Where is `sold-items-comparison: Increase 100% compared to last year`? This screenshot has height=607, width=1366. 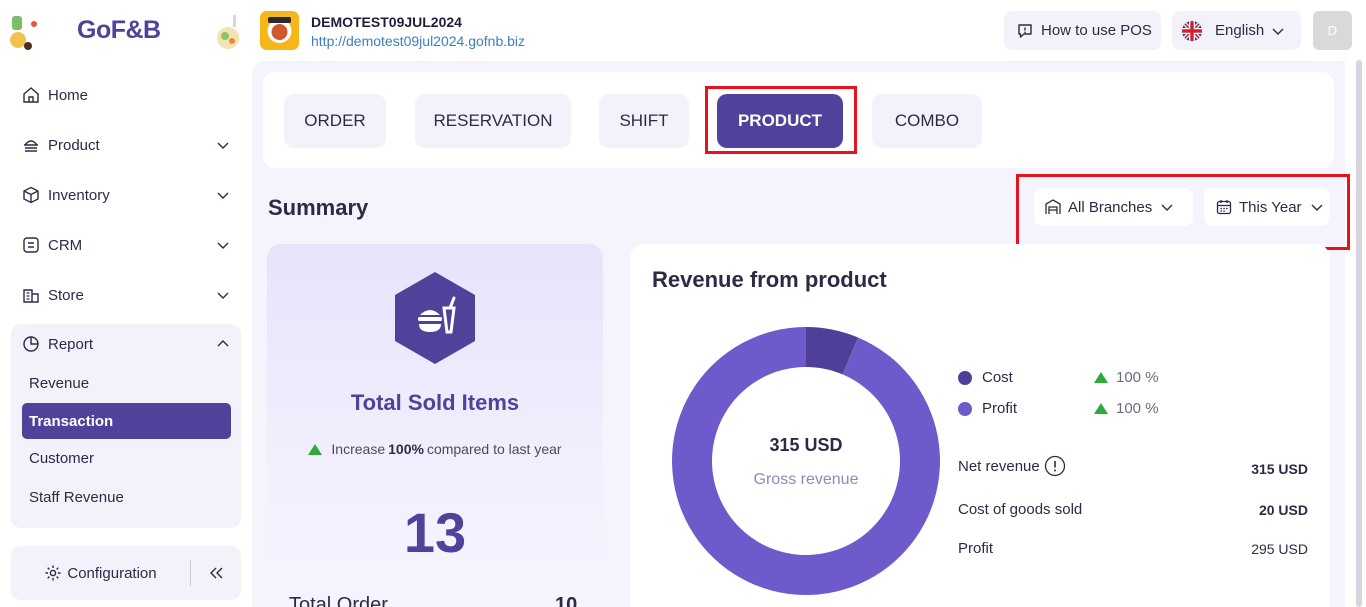 sold-items-comparison: Increase 100% compared to last year is located at coordinates (435, 449).